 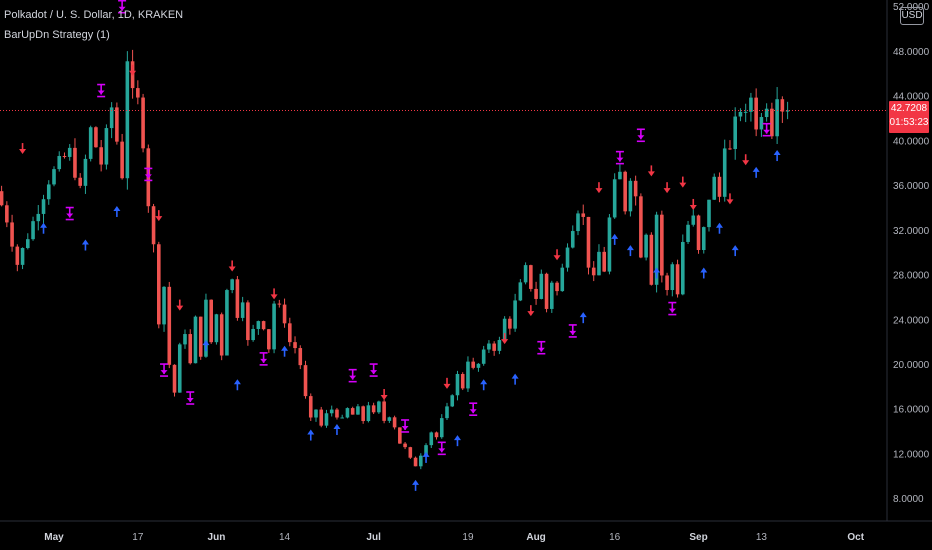 I want to click on strategy-legend: BarUpDn Strategy (1), so click(x=57, y=35).